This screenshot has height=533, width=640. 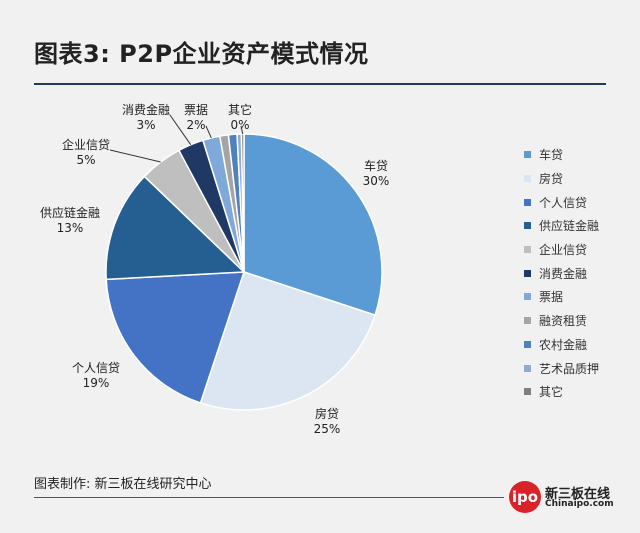 I want to click on legend-item-5: 企业信贷, so click(x=579, y=250).